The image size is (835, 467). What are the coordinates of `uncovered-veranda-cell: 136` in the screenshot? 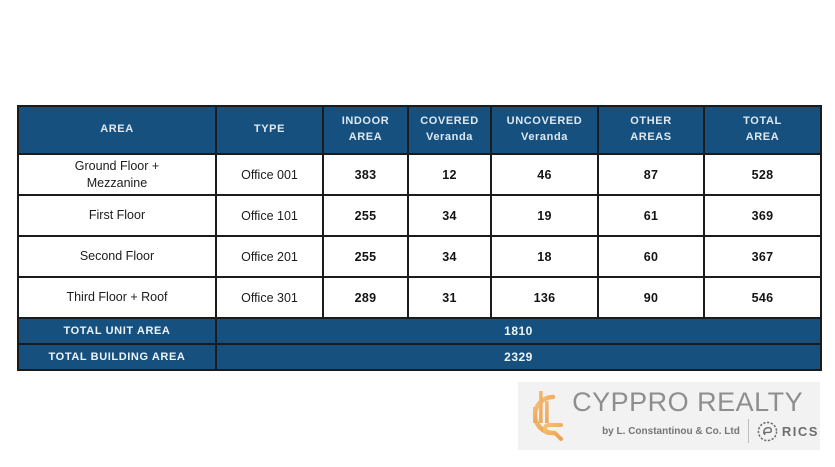 It's located at (544, 297).